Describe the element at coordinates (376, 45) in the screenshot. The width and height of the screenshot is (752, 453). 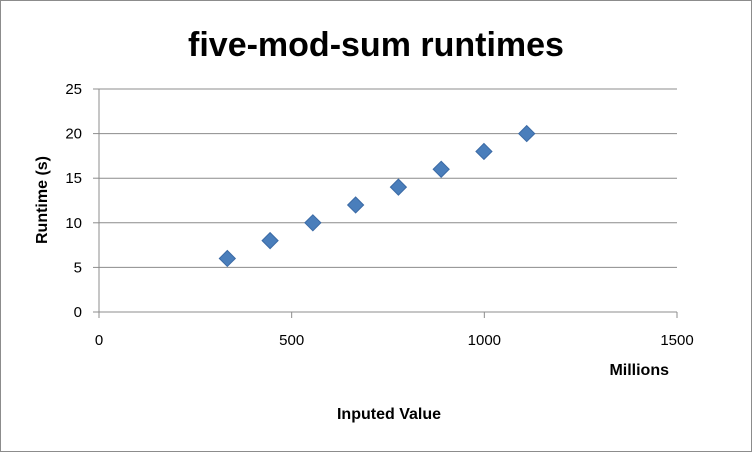
I see `chart-title: five-mod-sum runtimes` at that location.